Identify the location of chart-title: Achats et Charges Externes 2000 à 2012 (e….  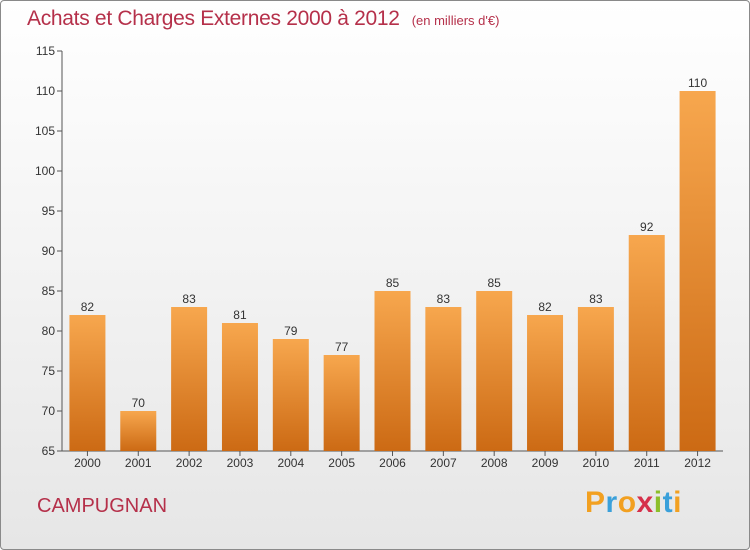
(263, 19).